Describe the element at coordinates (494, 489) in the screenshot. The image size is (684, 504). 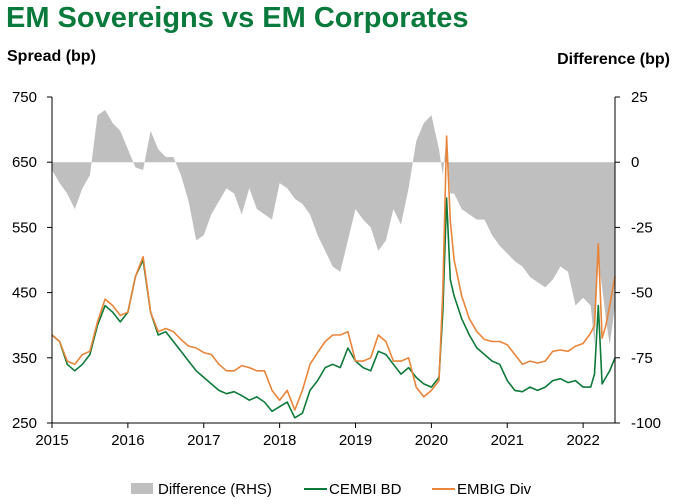
I see `legend-label: EMBIG Div` at that location.